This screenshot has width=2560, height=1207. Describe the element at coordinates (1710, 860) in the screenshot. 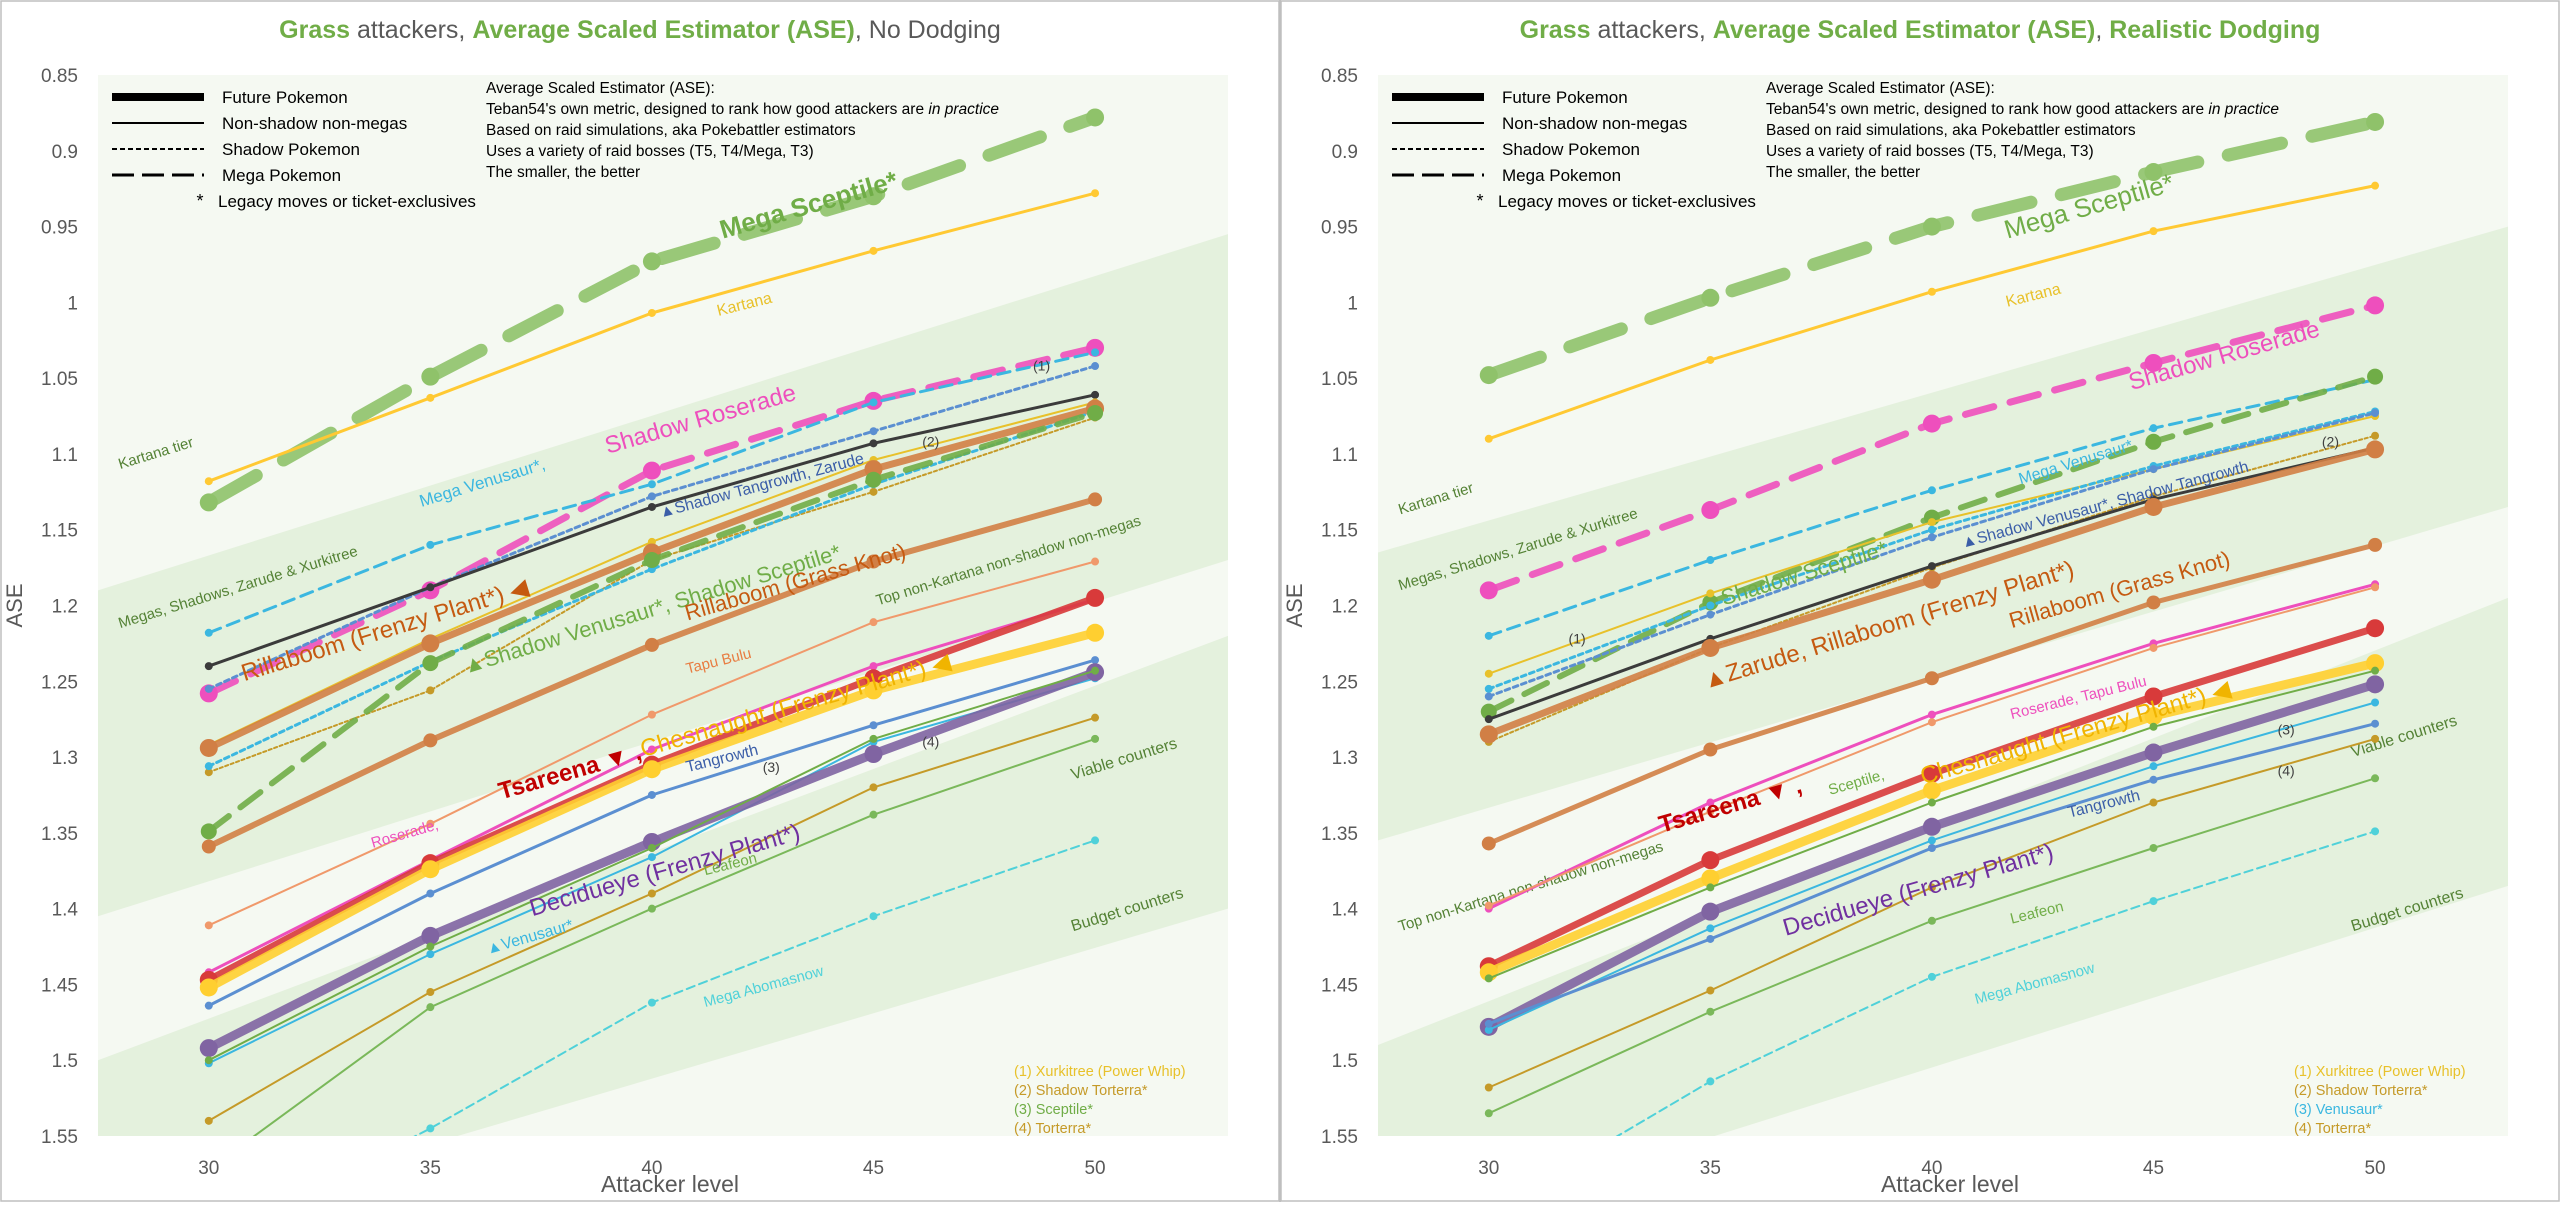

I see `data-point-tsareena` at that location.